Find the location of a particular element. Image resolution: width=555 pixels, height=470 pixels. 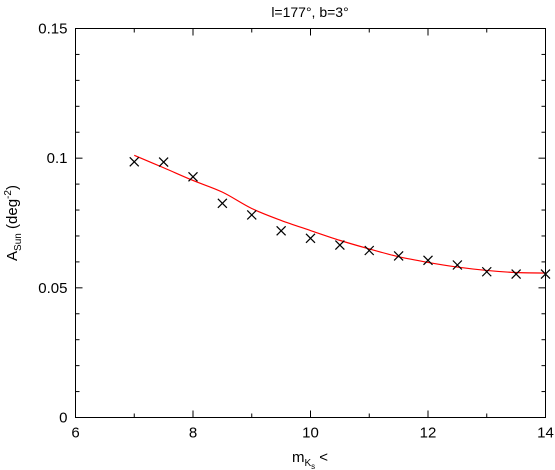

y-axis-title: ASun (deg-2) is located at coordinates (13, 223).